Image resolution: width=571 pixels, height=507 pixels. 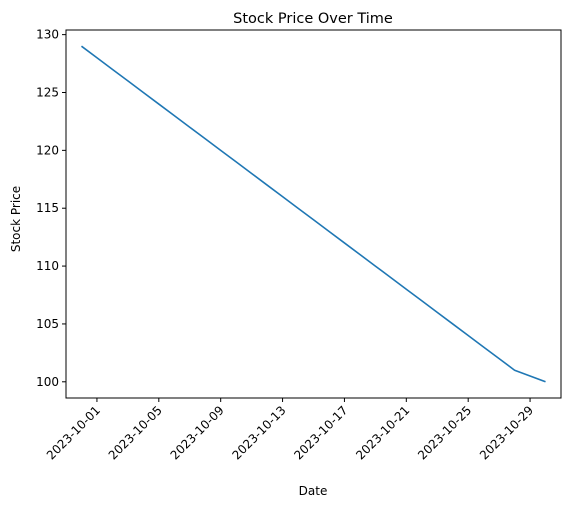 What do you see at coordinates (313, 491) in the screenshot?
I see `x-axis-label: Date` at bounding box center [313, 491].